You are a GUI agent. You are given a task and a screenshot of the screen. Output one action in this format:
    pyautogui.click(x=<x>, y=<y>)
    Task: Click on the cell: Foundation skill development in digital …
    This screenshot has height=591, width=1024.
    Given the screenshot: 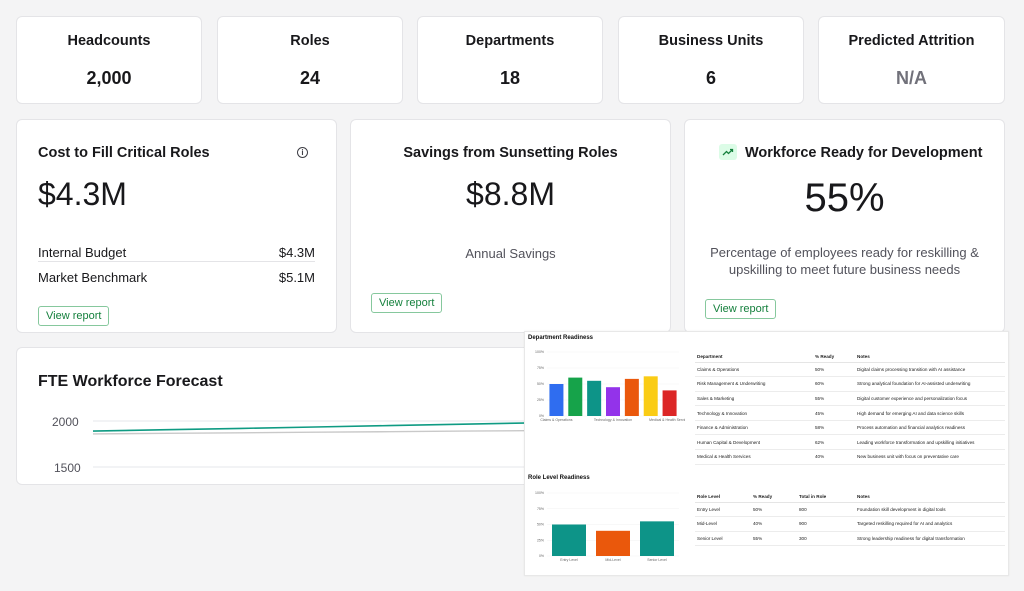 What is the action you would take?
    pyautogui.click(x=930, y=510)
    